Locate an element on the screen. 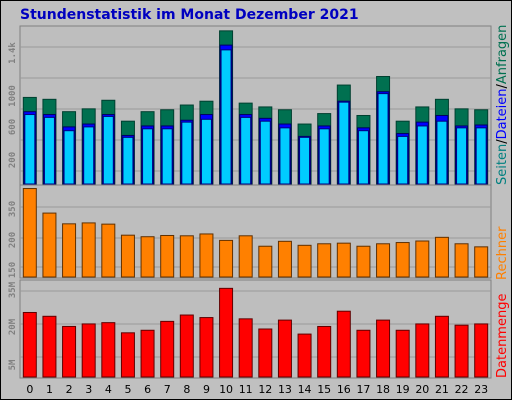 The width and height of the screenshot is (512, 400). bottom-y-tick-label: 20M is located at coordinates (13, 326).